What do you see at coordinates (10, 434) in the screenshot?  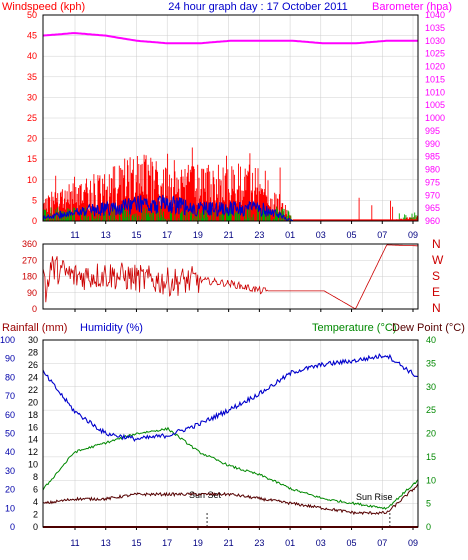 I see `humidity-tick-50: 50` at bounding box center [10, 434].